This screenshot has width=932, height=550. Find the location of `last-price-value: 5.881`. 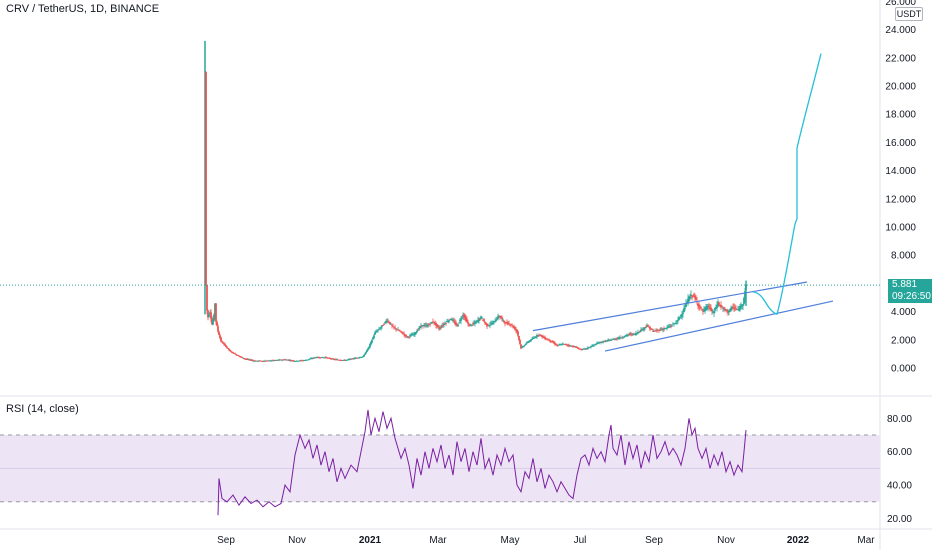

last-price-value: 5.881 is located at coordinates (905, 284).